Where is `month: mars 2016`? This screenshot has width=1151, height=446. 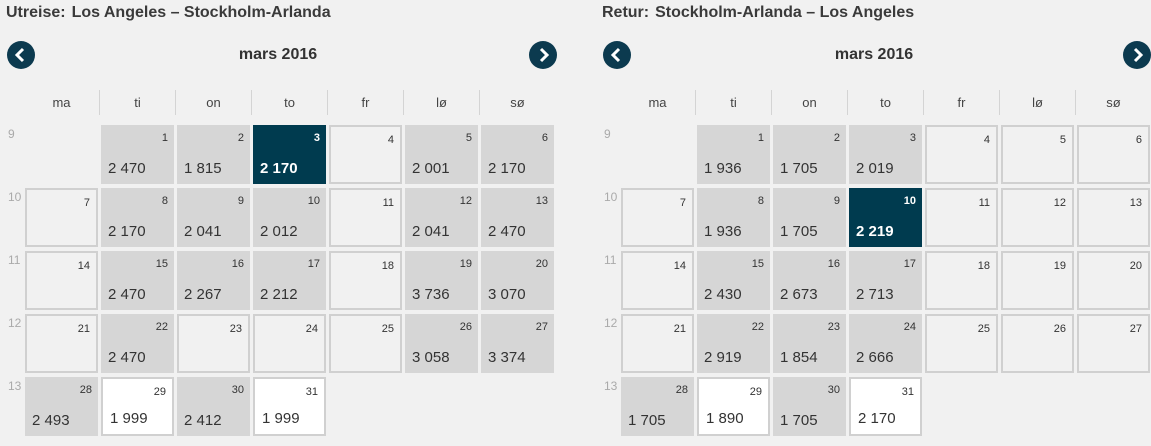 month: mars 2016 is located at coordinates (874, 54).